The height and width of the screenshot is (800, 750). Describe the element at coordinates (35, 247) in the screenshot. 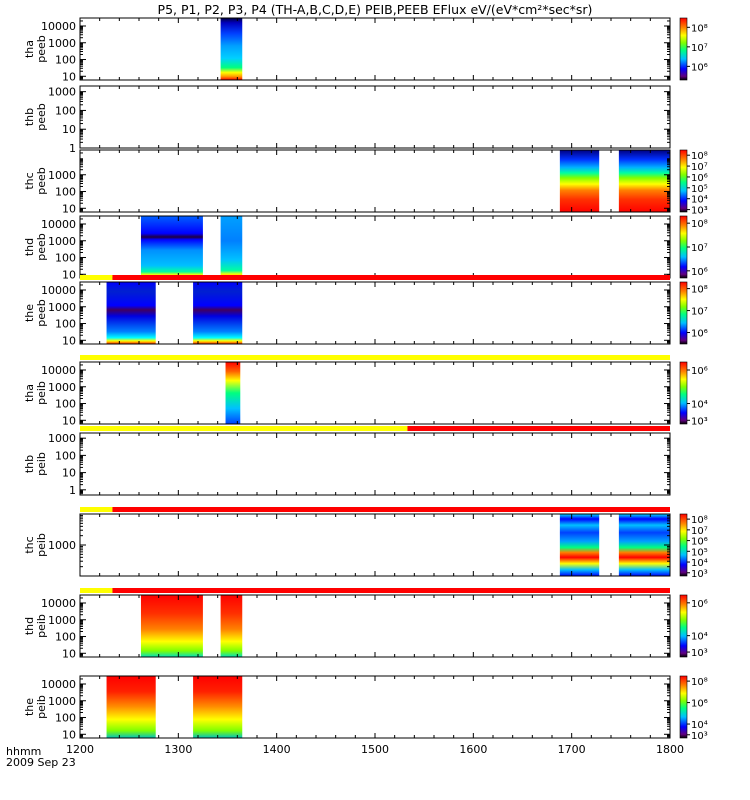

I see `panel-label: thdpeeb` at that location.